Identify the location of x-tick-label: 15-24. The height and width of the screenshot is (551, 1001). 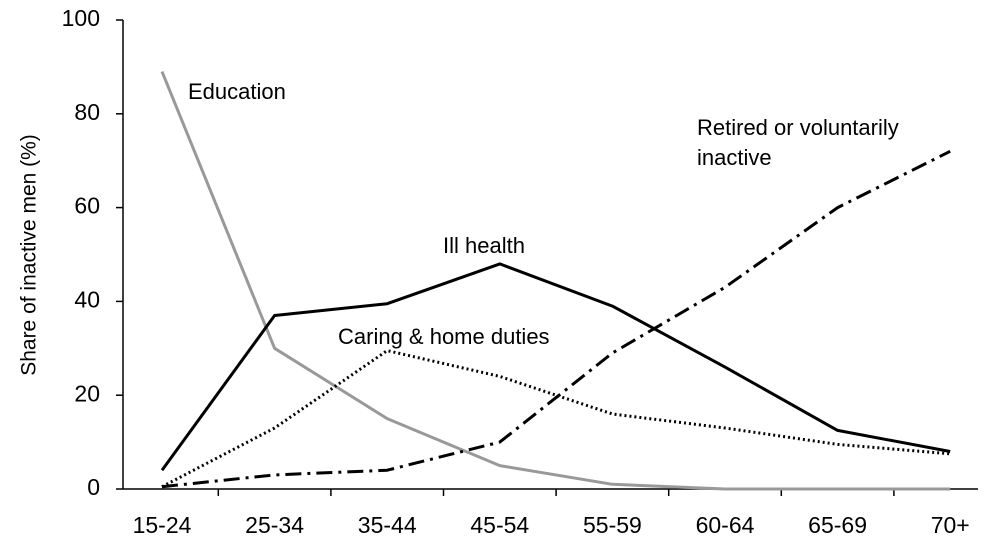
(162, 525).